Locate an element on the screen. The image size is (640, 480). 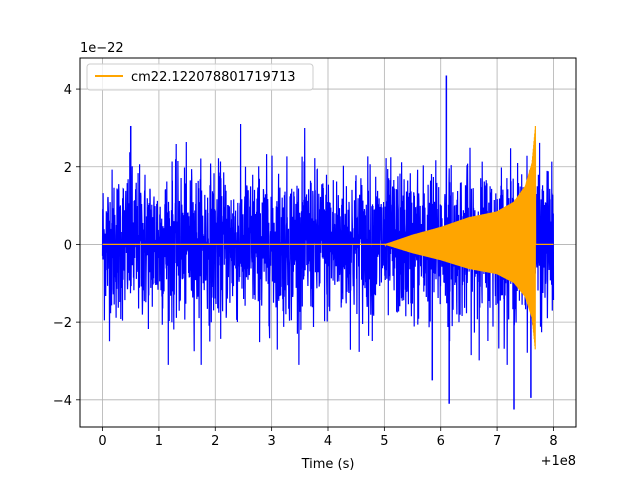
x-tick-label: 1 is located at coordinates (159, 441).